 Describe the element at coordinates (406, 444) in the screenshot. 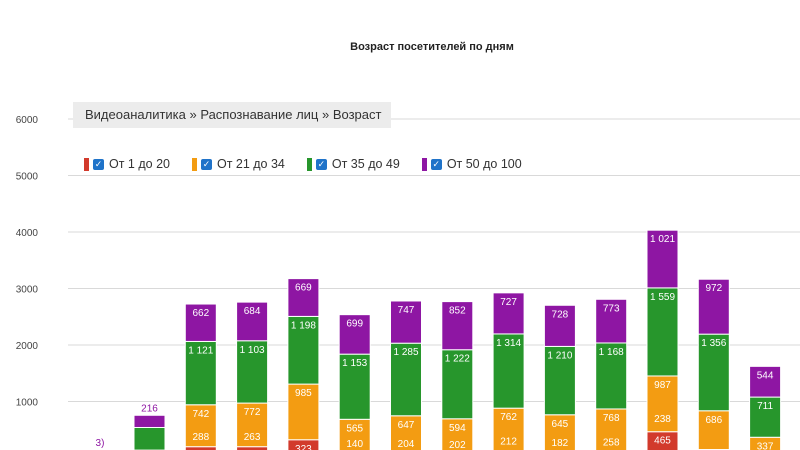

I see `data-label-secondary: 204` at that location.